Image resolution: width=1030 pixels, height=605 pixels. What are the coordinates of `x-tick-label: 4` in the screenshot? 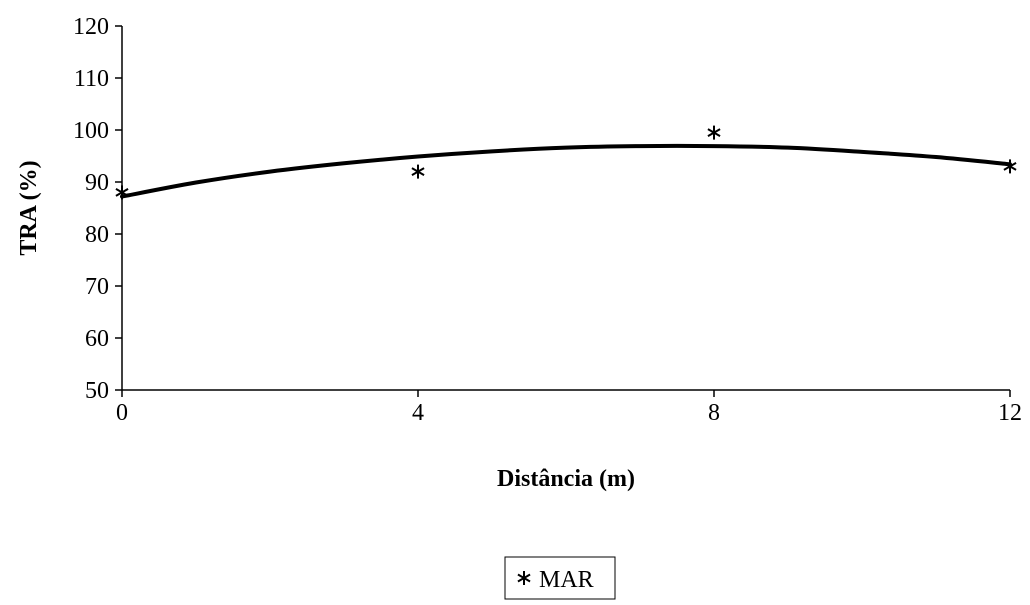 It's located at (418, 413).